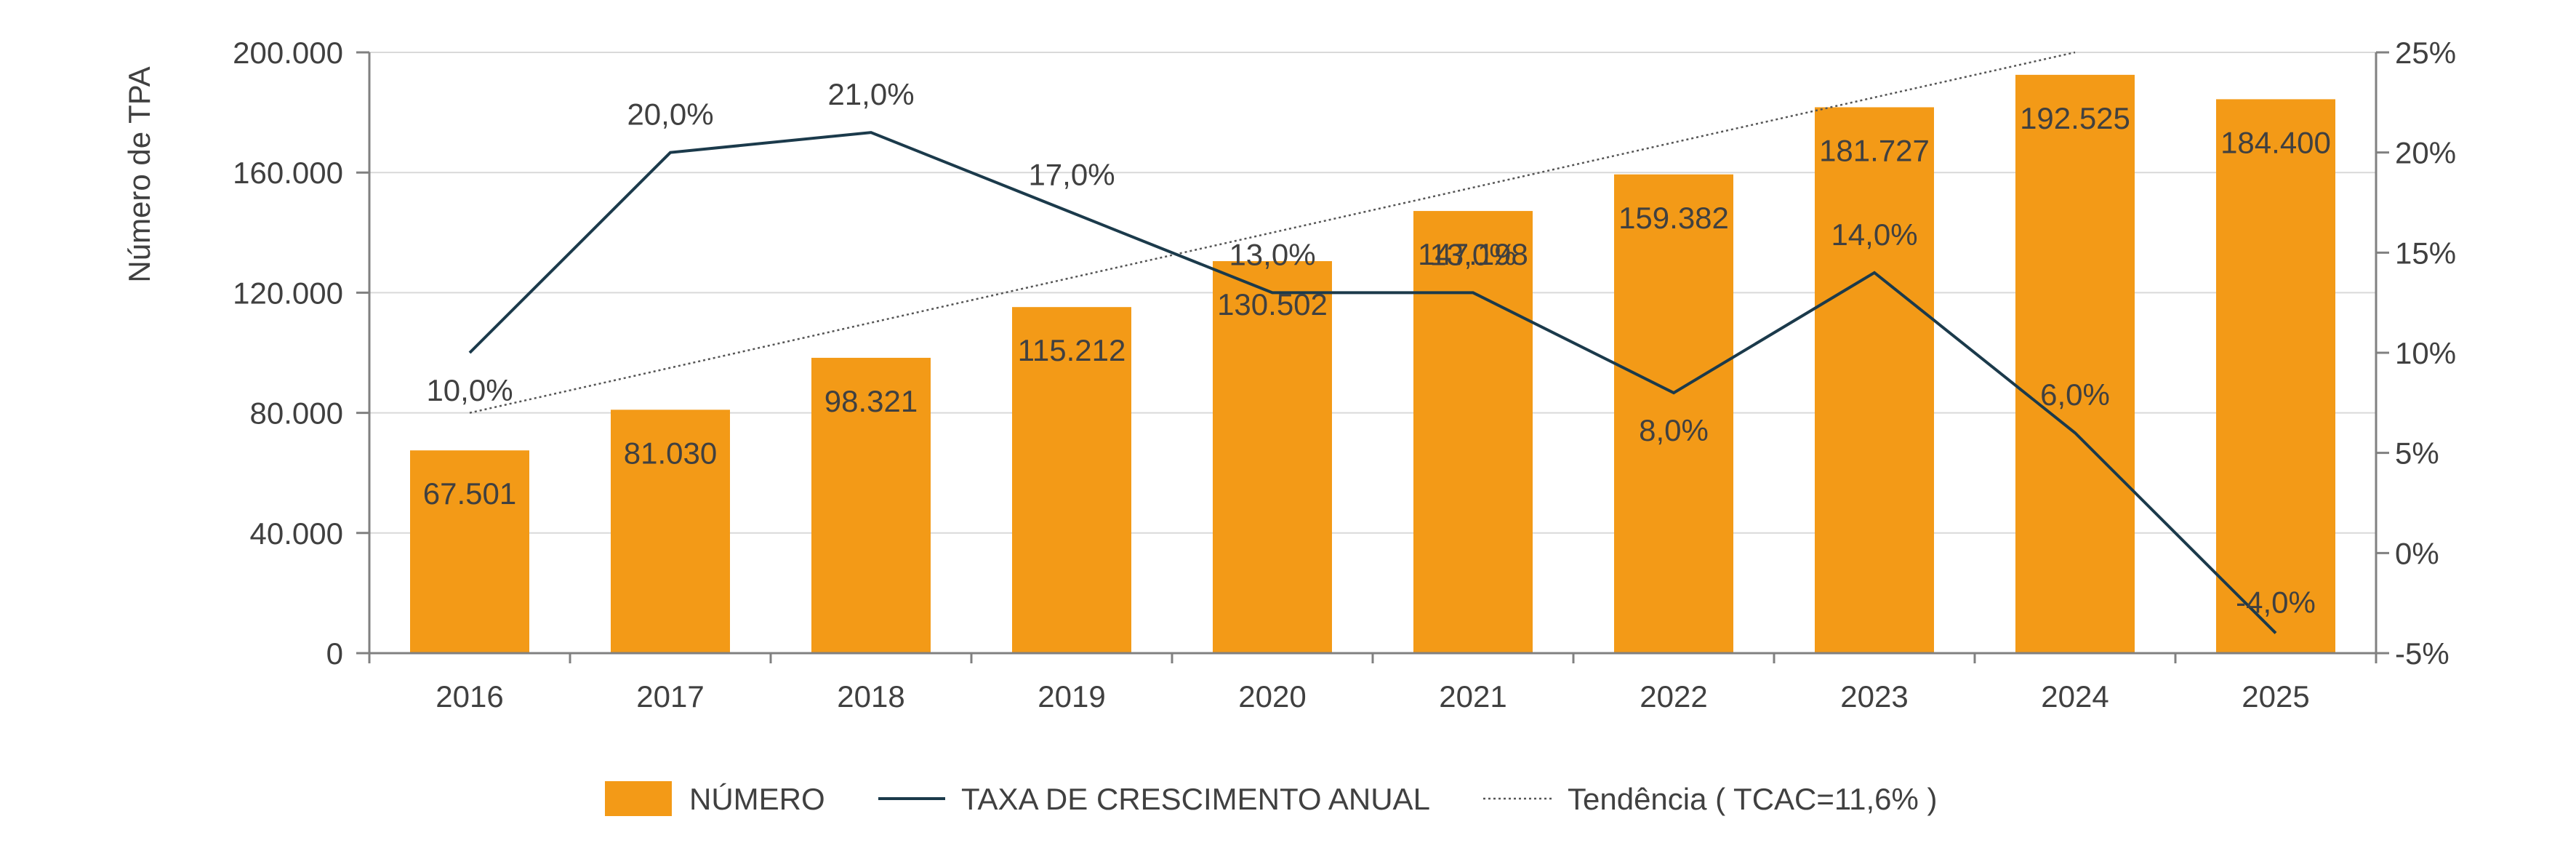 This screenshot has width=2576, height=859. What do you see at coordinates (1875, 380) in the screenshot?
I see `bar-2023` at bounding box center [1875, 380].